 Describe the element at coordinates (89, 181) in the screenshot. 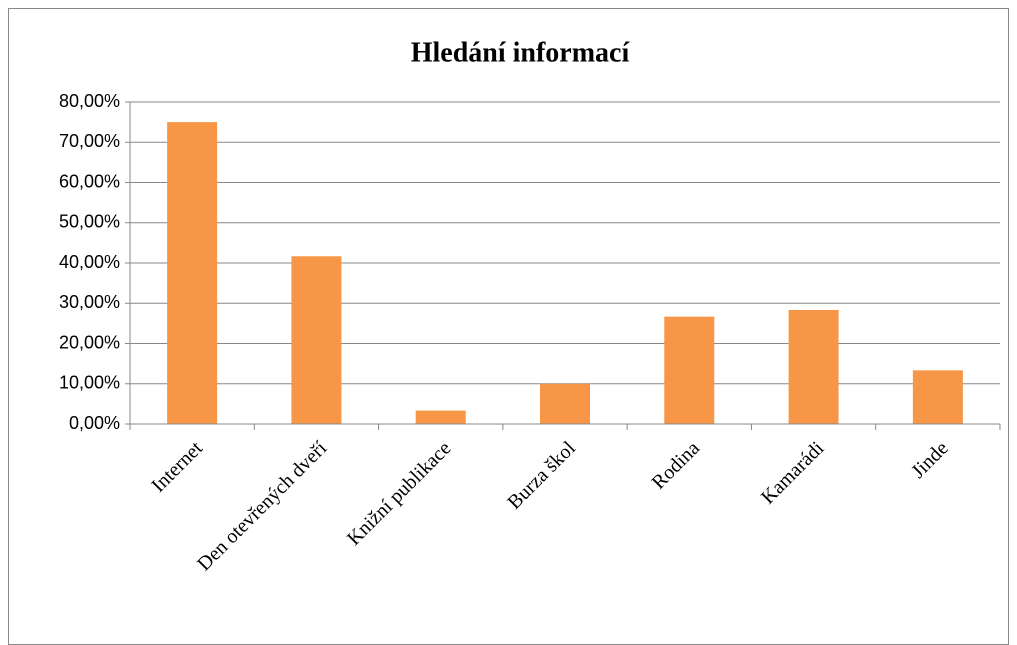

I see `y-tick-label: 60,00%` at that location.